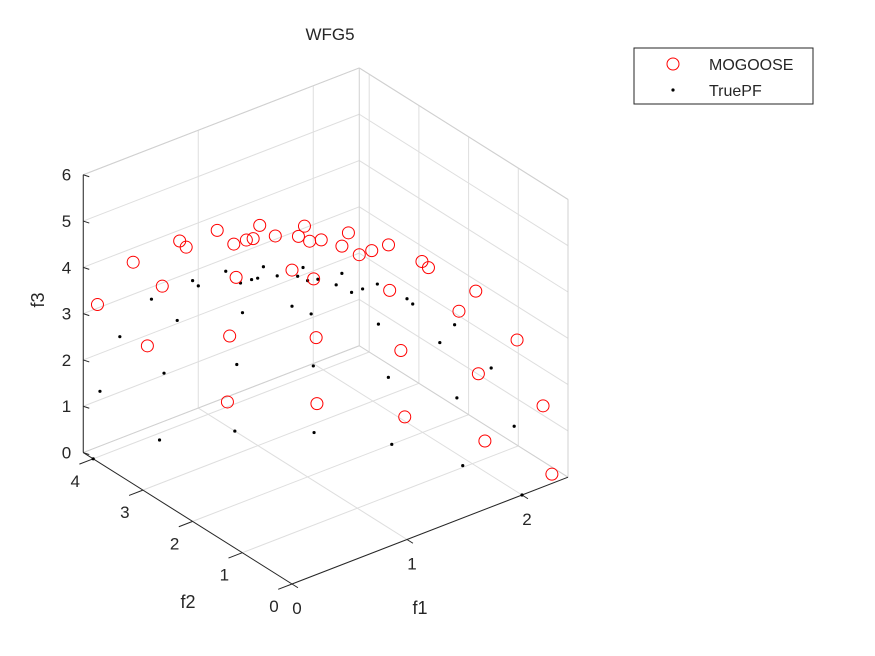 The width and height of the screenshot is (875, 656). What do you see at coordinates (124, 512) in the screenshot?
I see `f2-tick-label: 3` at bounding box center [124, 512].